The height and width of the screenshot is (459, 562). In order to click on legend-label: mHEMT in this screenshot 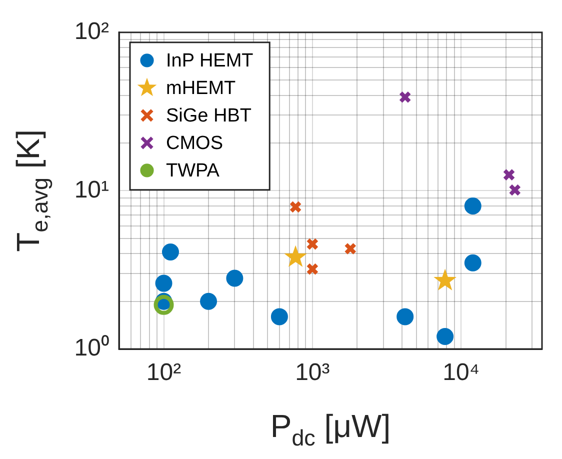, I will do `click(201, 89)`.